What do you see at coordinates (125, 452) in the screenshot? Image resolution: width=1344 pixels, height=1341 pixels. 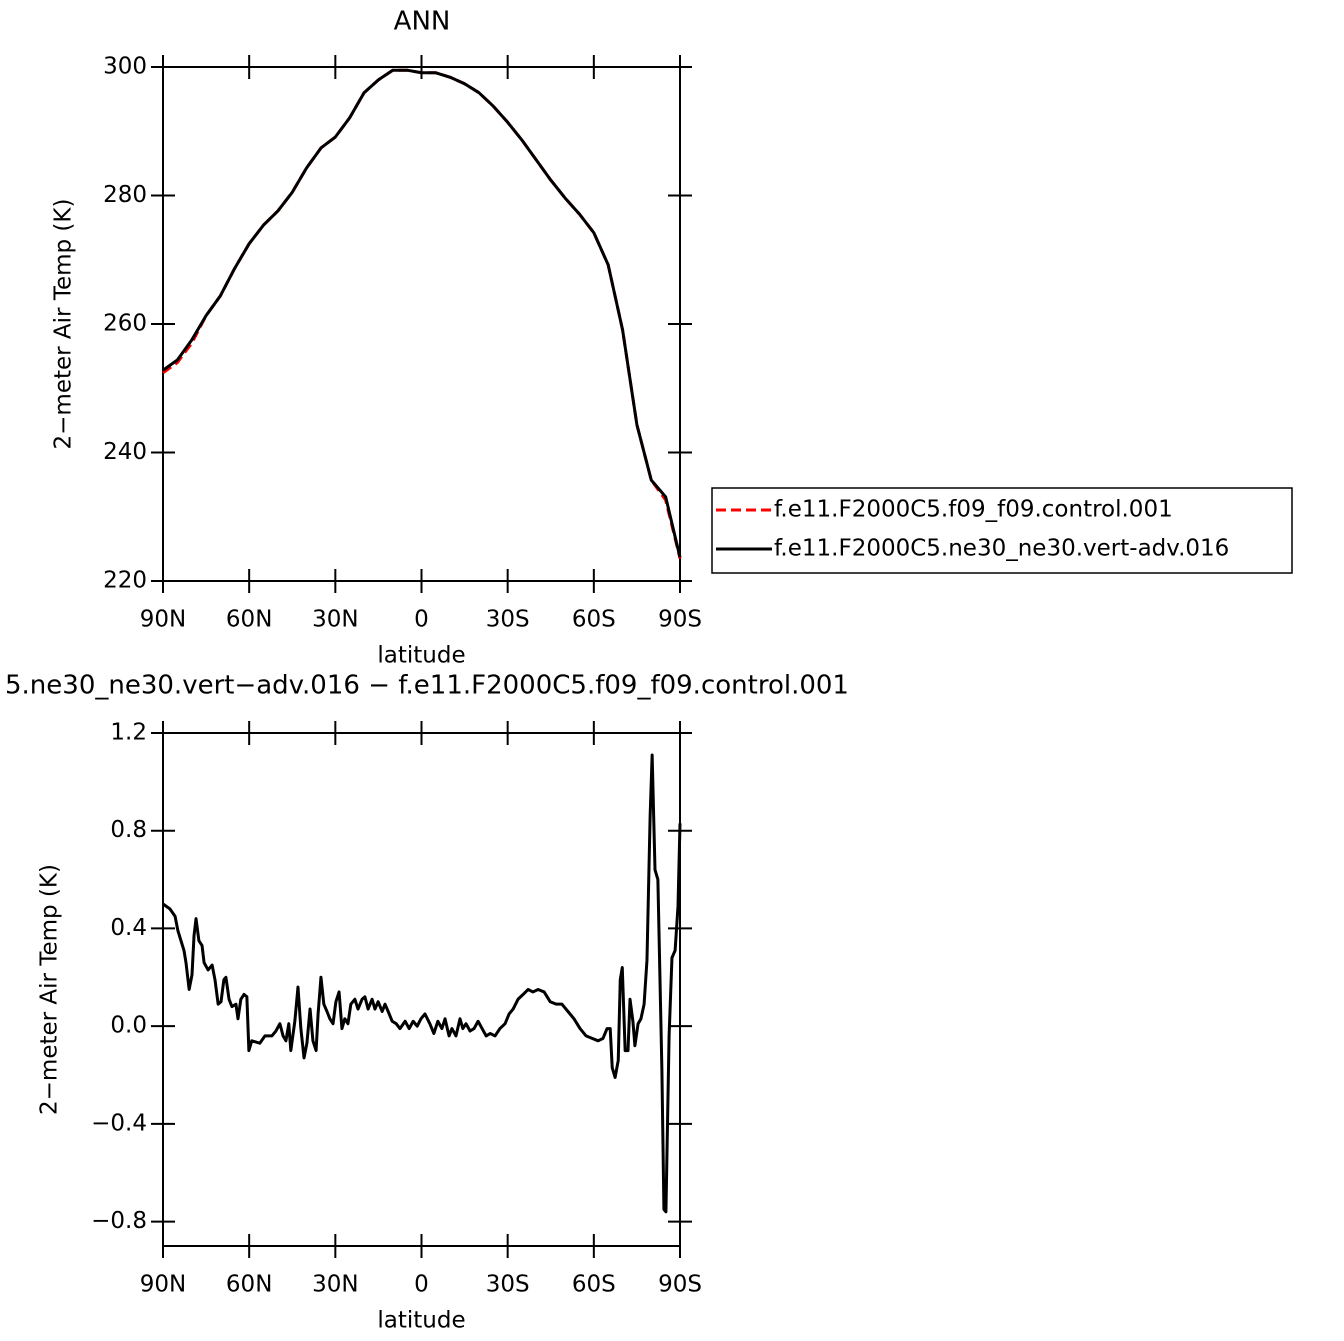 I see `y-tick-label: 240` at bounding box center [125, 452].